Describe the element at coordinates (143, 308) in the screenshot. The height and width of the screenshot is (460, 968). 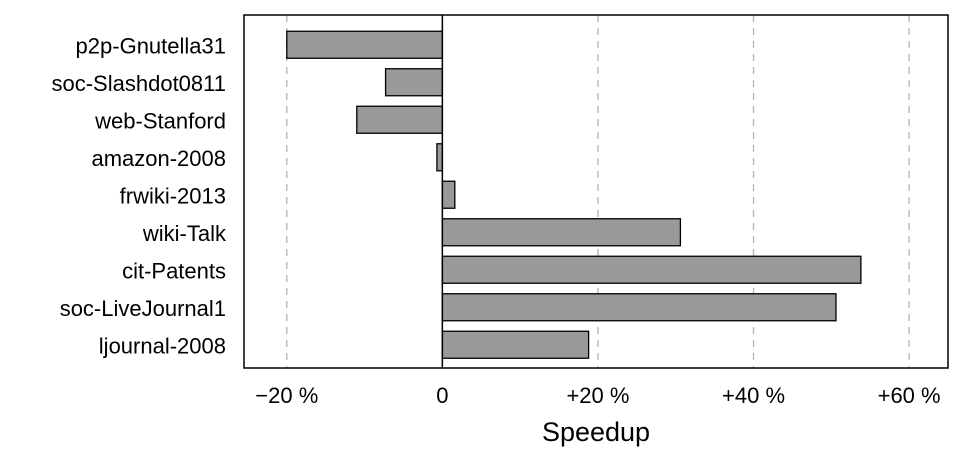
I see `category-label: soc-LiveJournal1` at that location.